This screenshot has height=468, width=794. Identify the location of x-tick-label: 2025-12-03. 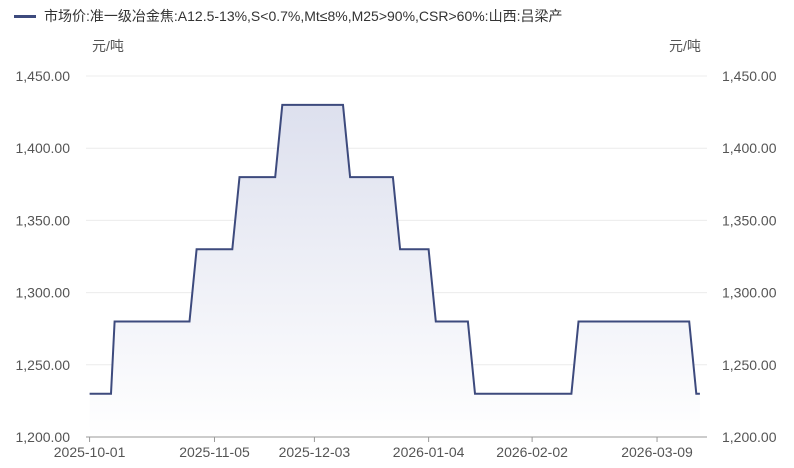
(315, 452).